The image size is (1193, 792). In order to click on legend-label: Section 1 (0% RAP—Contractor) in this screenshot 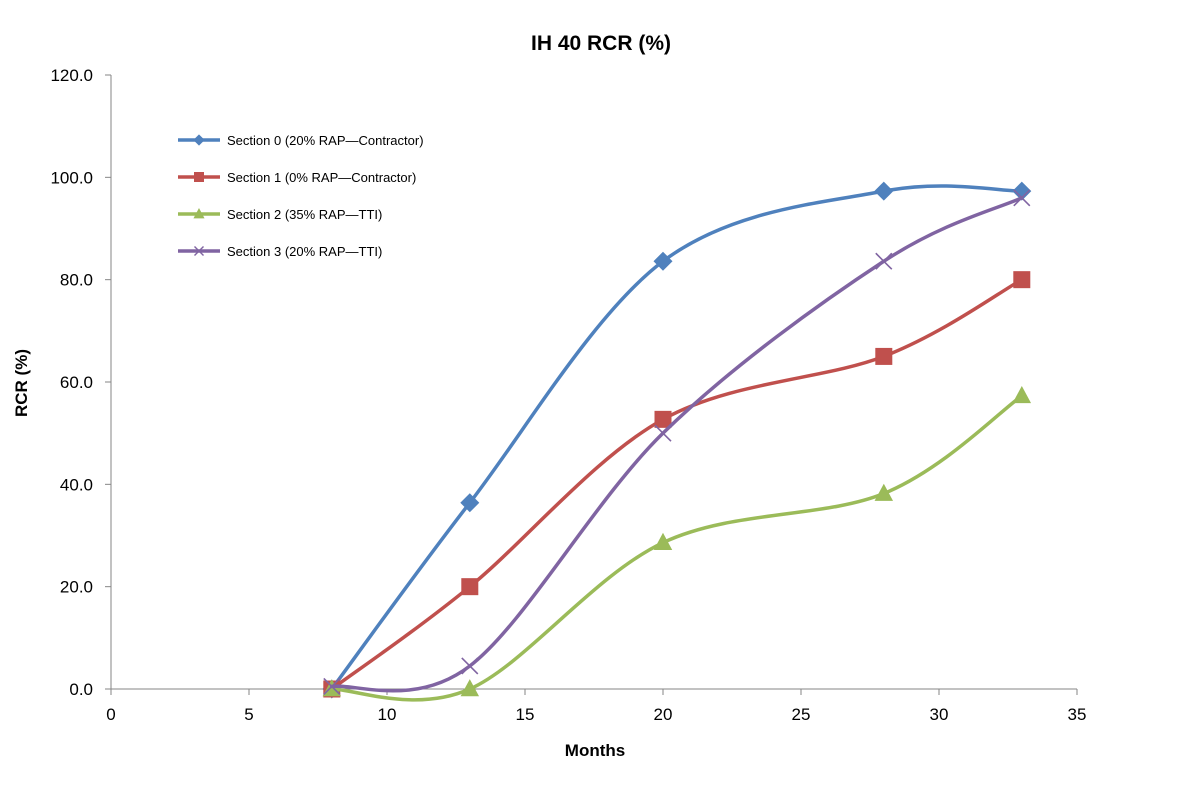, I will do `click(321, 177)`.